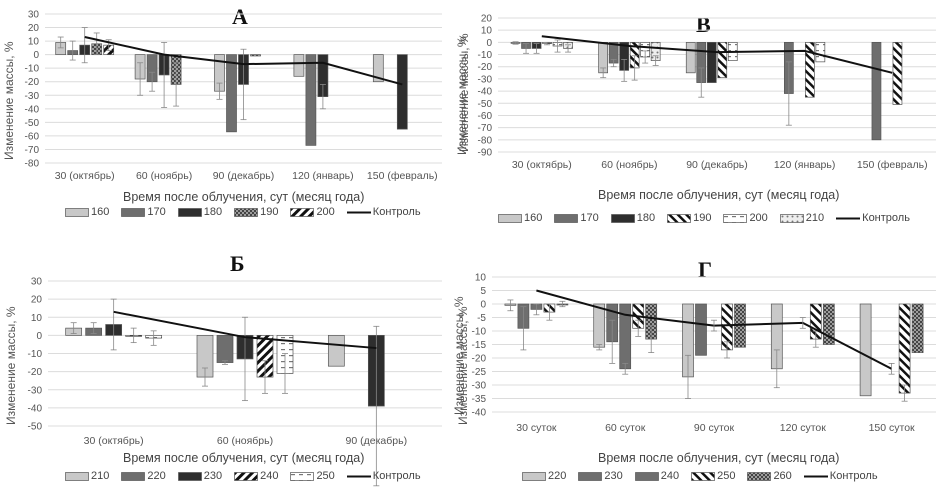  I want to click on legend-item-260: 260, so click(769, 476).